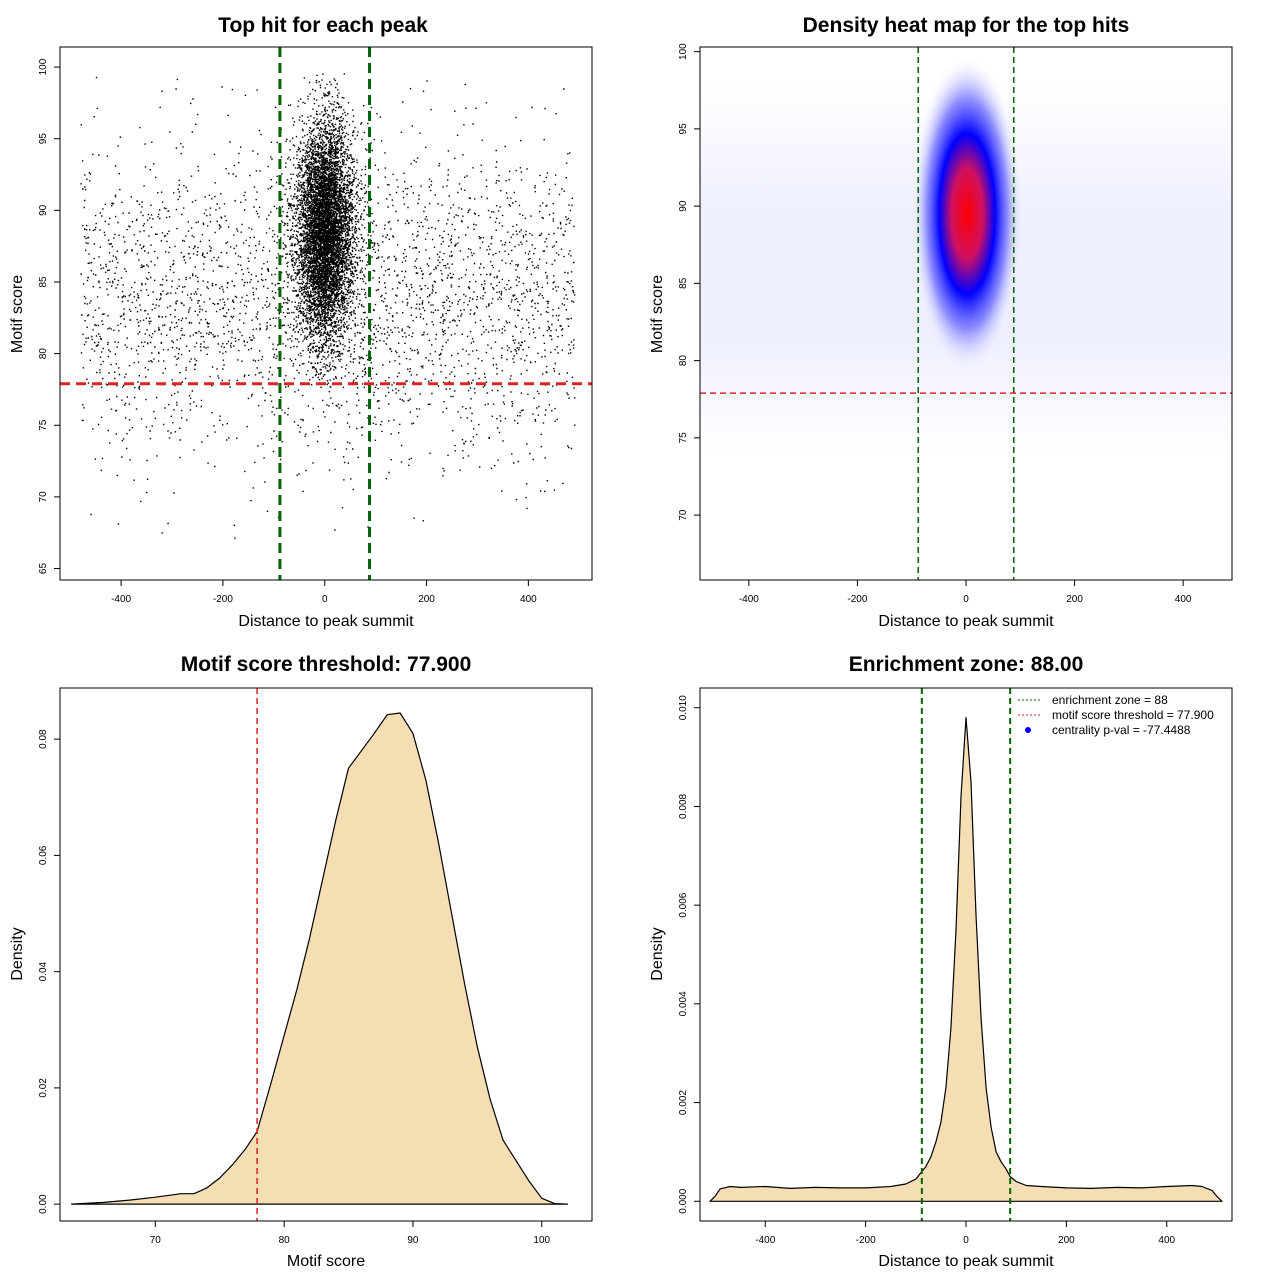 This screenshot has height=1280, width=1280. Describe the element at coordinates (966, 664) in the screenshot. I see `chart-title: Enrichment zone: 88.00` at that location.